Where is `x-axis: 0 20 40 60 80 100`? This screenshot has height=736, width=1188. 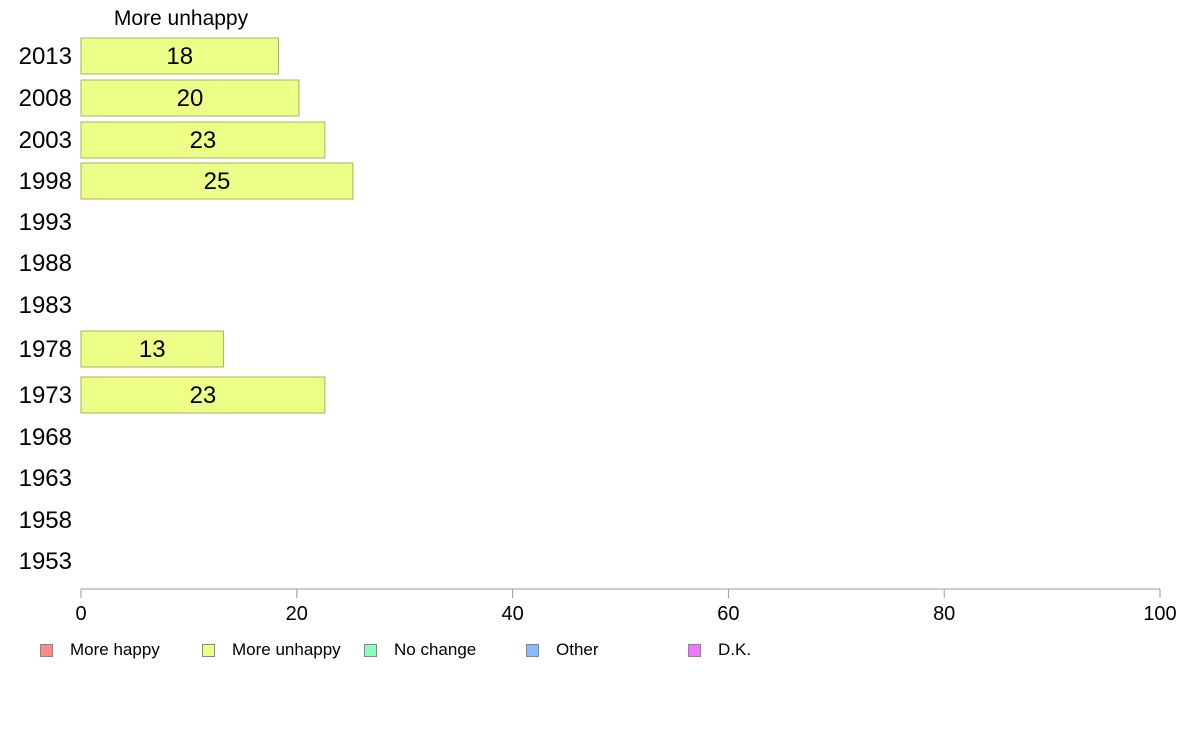
x-axis: 0 20 40 60 80 100 is located at coordinates (626, 606).